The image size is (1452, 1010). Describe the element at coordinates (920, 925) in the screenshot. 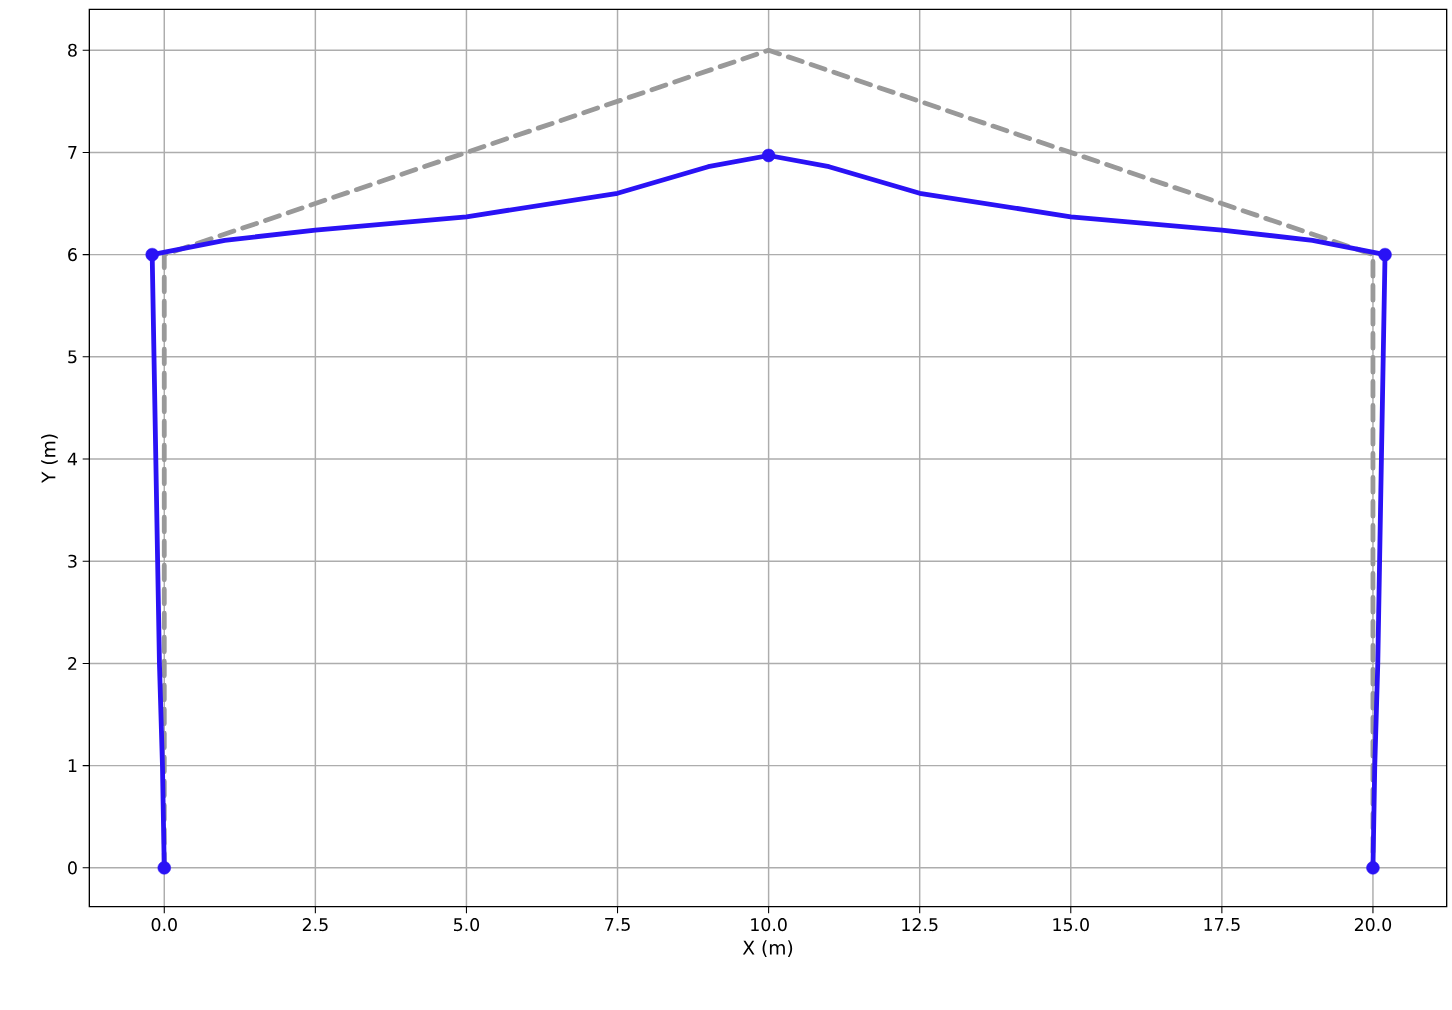

I see `x-tick-label: 12.5` at that location.